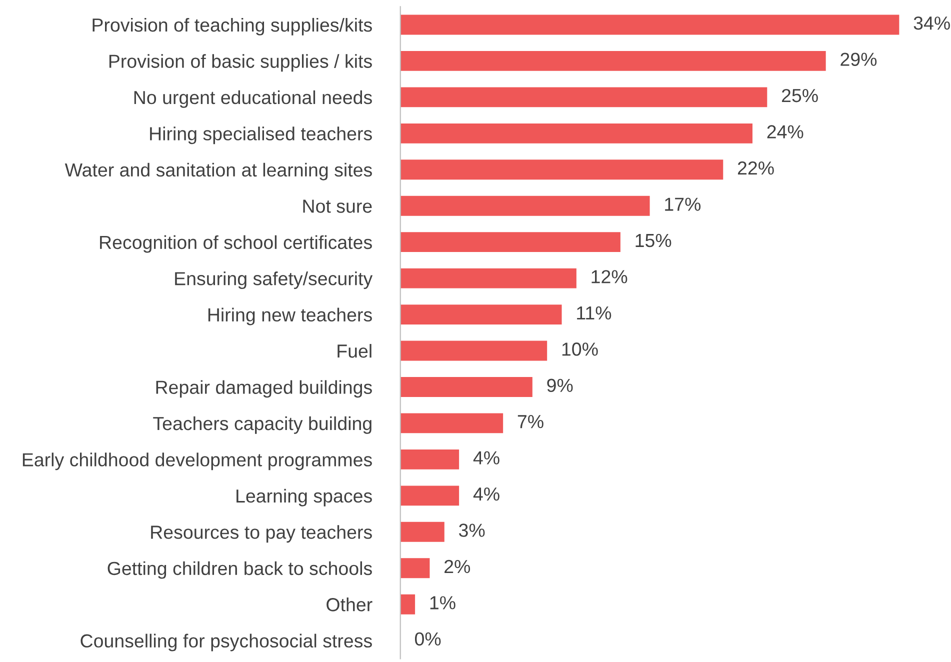  Describe the element at coordinates (337, 206) in the screenshot. I see `y-tick-label: Not sure` at that location.